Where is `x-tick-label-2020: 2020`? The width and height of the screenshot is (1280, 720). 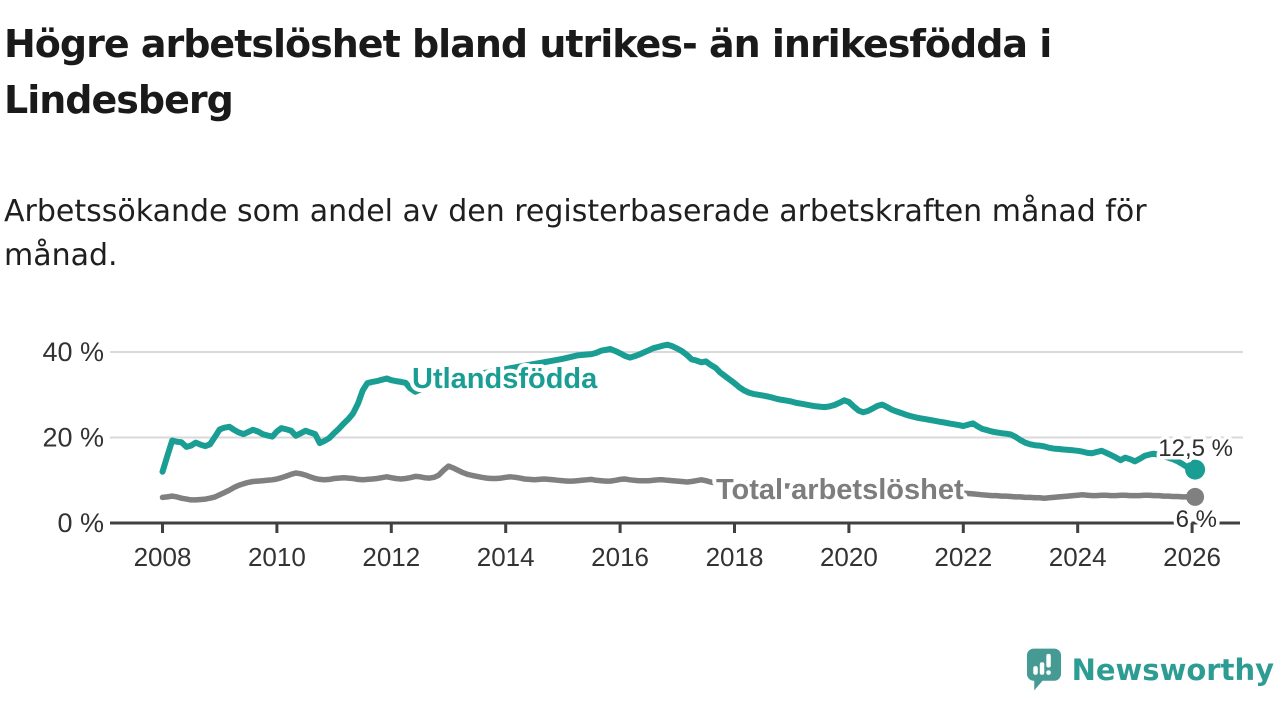 x-tick-label-2020: 2020 is located at coordinates (849, 557).